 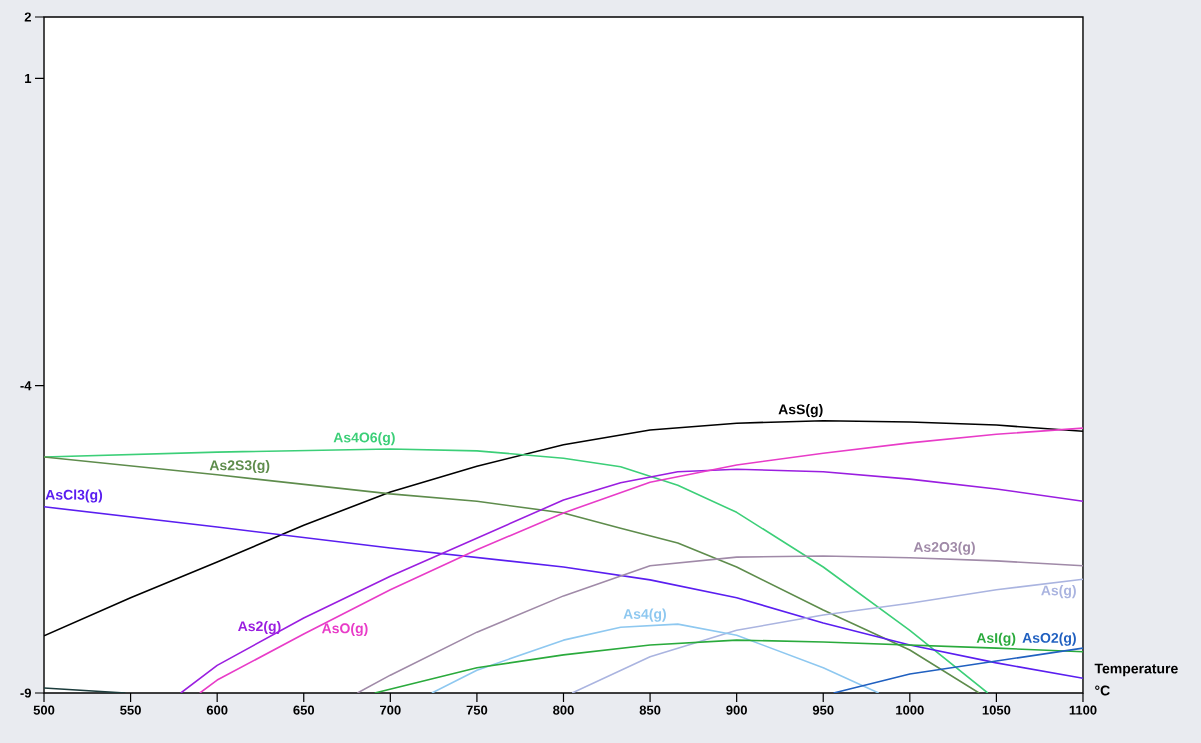 I want to click on x-tick-label: 500, so click(x=44, y=710).